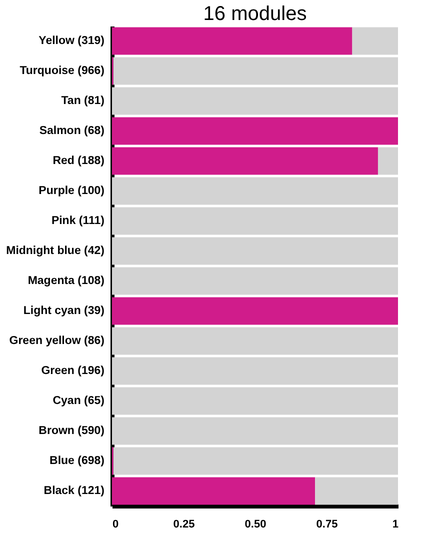  Describe the element at coordinates (78, 161) in the screenshot. I see `y-tick-label: Red (188)` at that location.